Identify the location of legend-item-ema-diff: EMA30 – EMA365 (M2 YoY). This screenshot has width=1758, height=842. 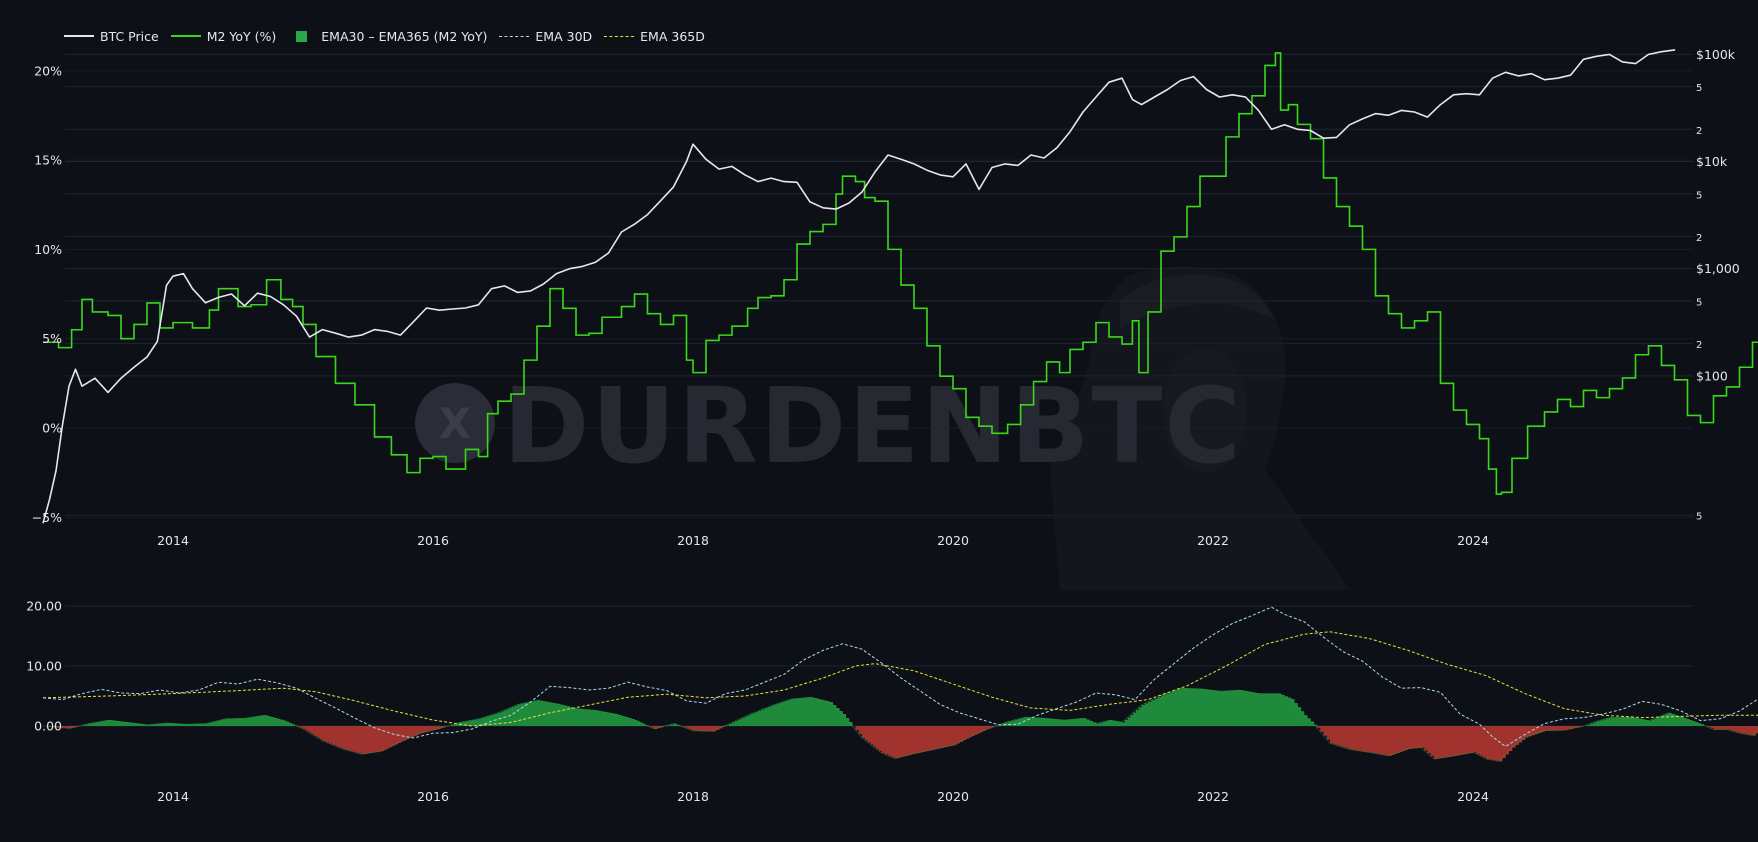
(387, 36).